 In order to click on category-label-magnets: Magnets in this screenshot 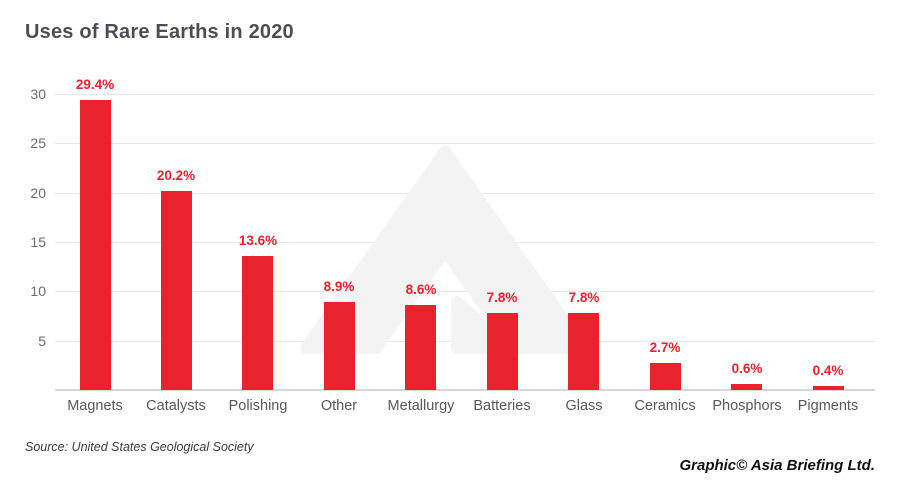, I will do `click(95, 406)`.